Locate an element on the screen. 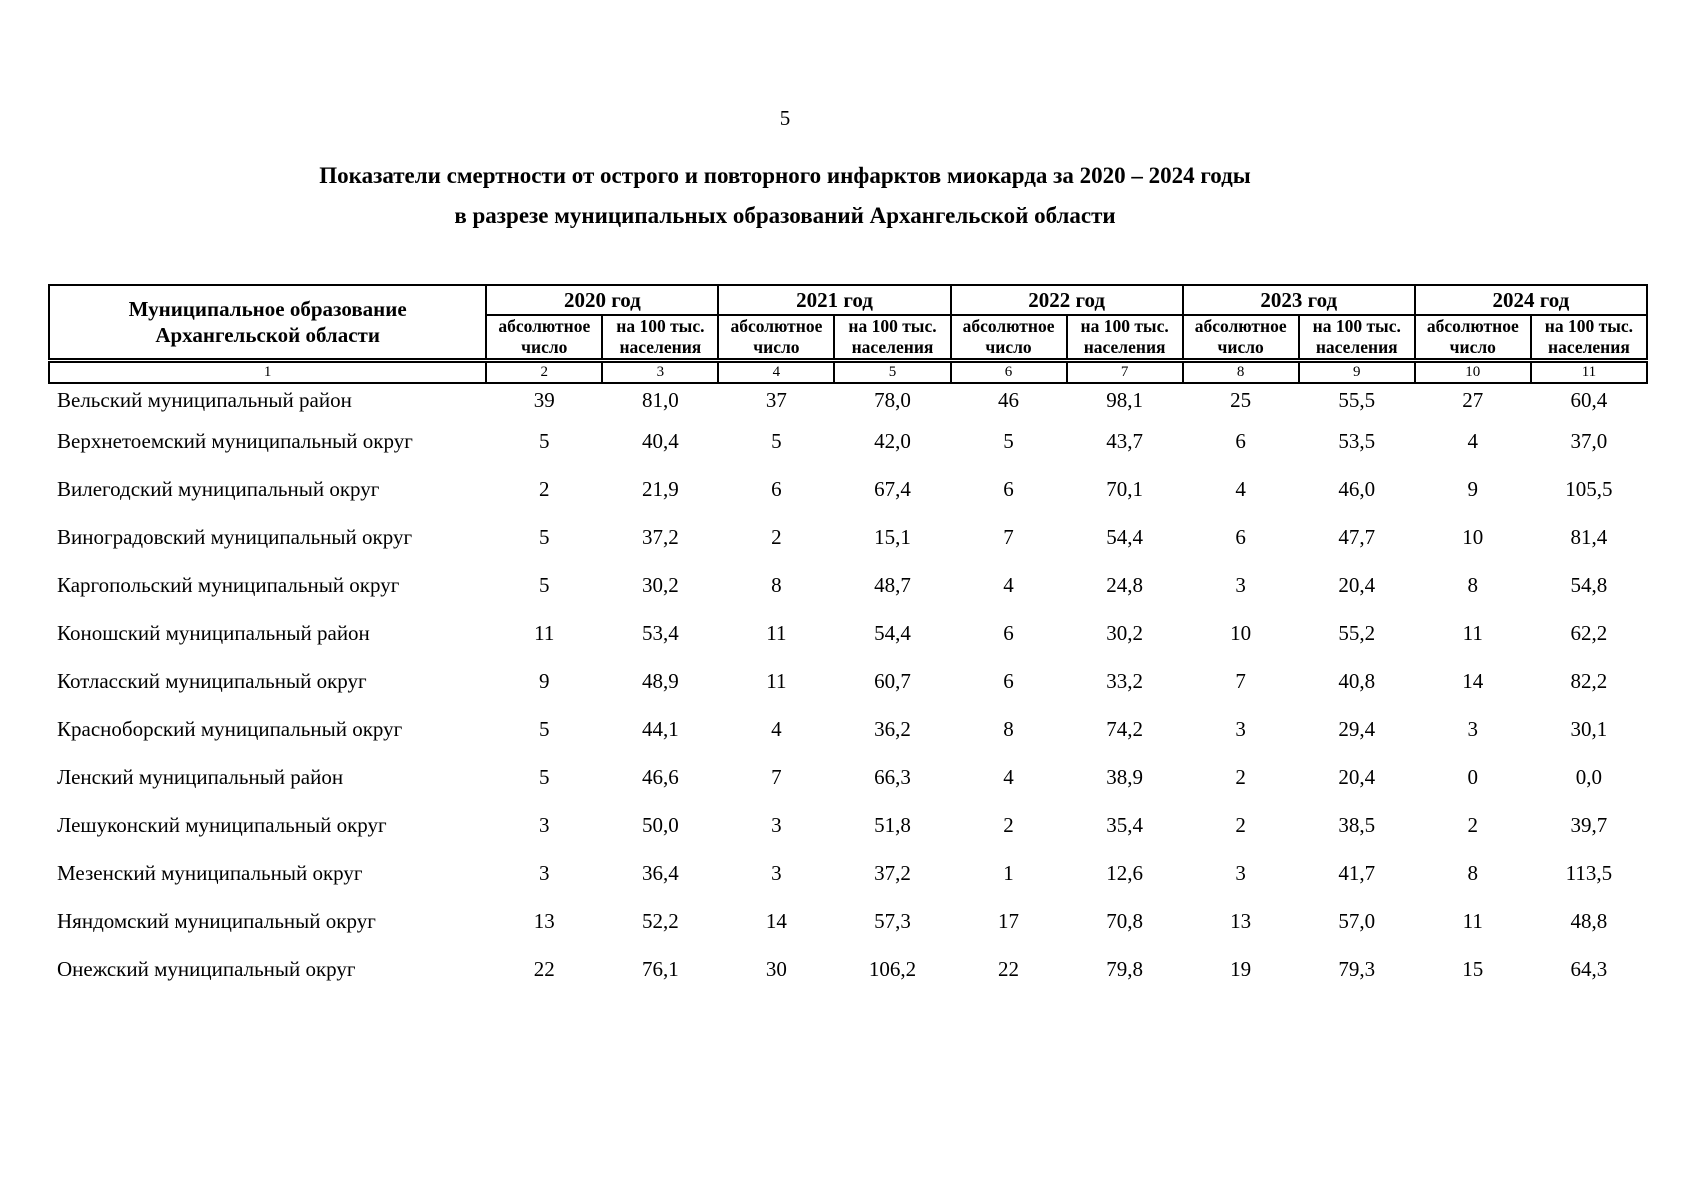 The height and width of the screenshot is (1200, 1697). data-cell: 48,7 is located at coordinates (892, 585).